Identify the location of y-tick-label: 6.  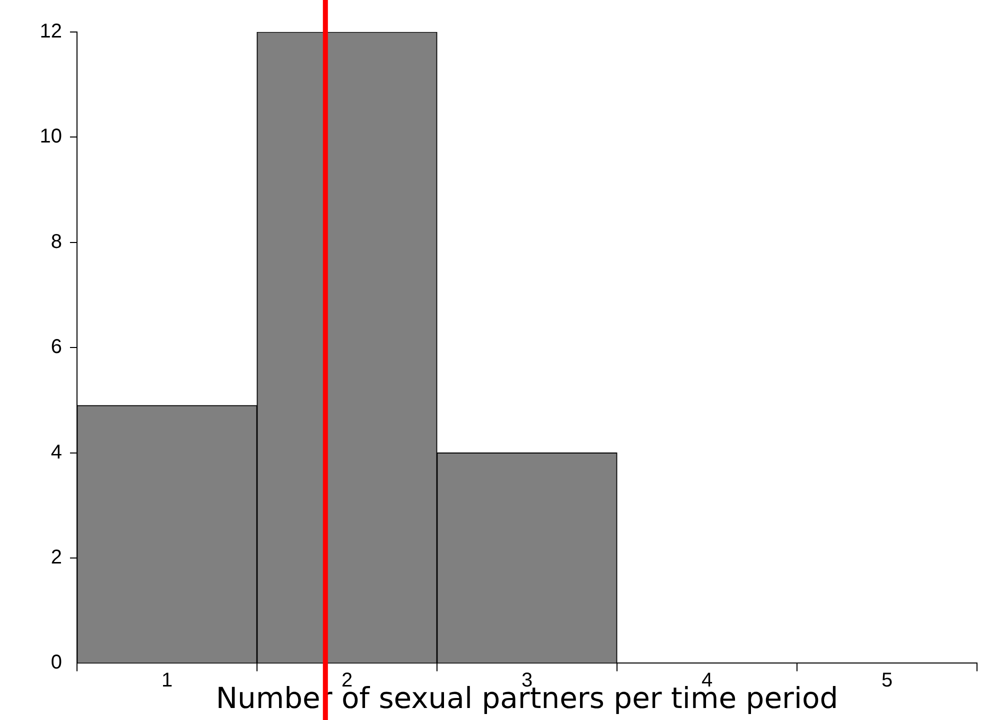
(56, 347).